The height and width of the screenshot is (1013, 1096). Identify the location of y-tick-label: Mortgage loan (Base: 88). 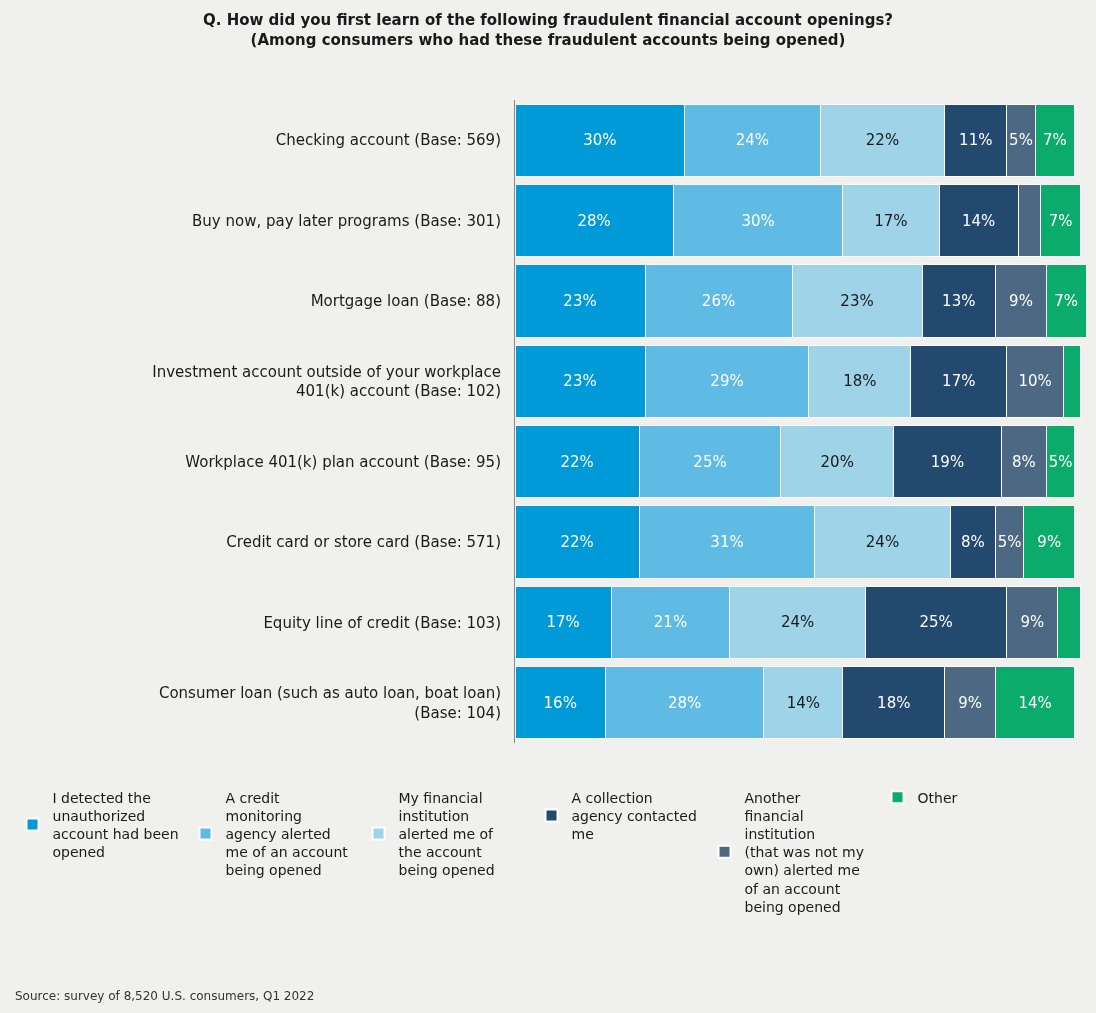
(405, 301).